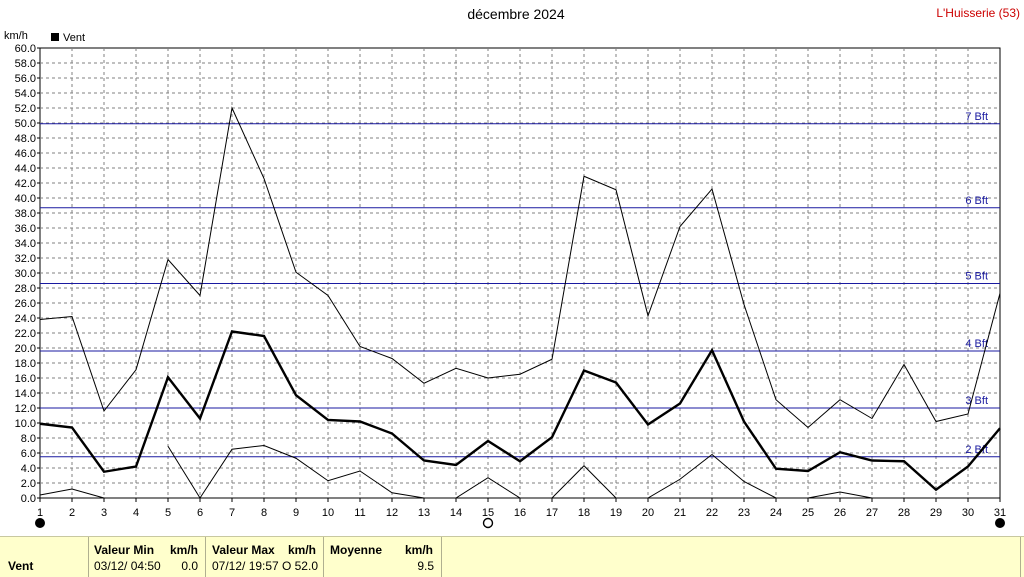  I want to click on y-tick-label: 28.0, so click(25, 289).